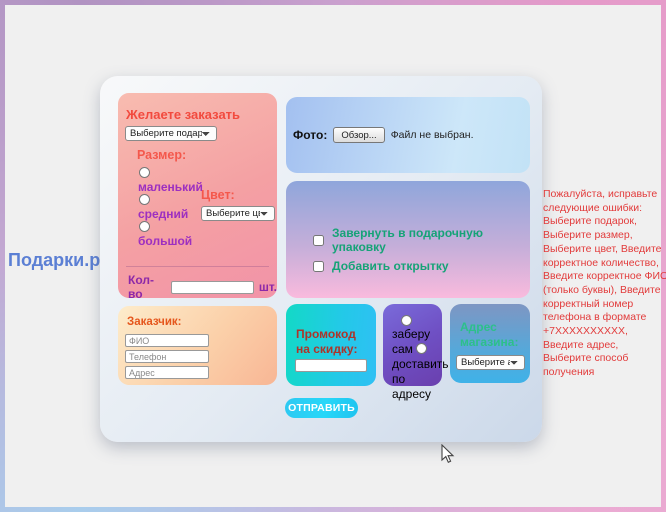  I want to click on size-label: Размер:, so click(162, 155).